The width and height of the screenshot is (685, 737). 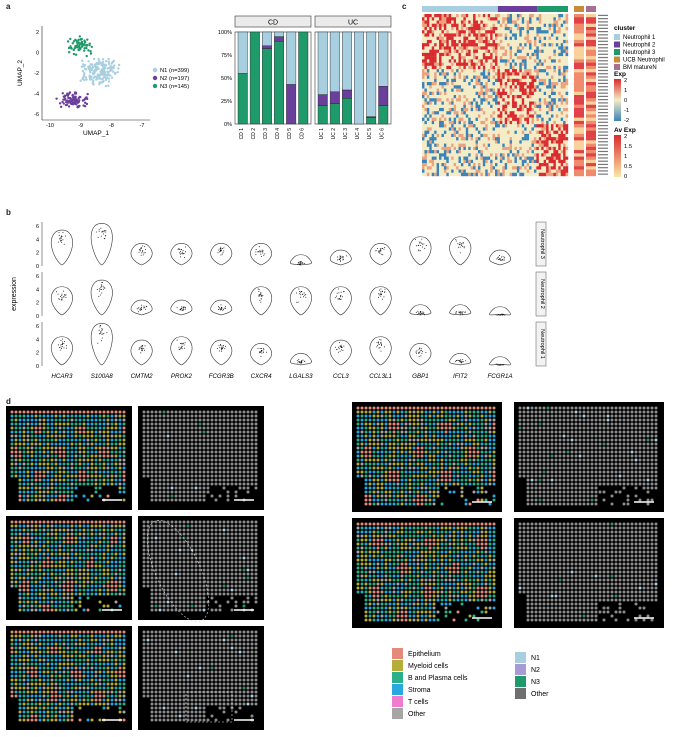 What do you see at coordinates (69, 458) in the screenshot?
I see `spatial-panel-bg` at bounding box center [69, 458].